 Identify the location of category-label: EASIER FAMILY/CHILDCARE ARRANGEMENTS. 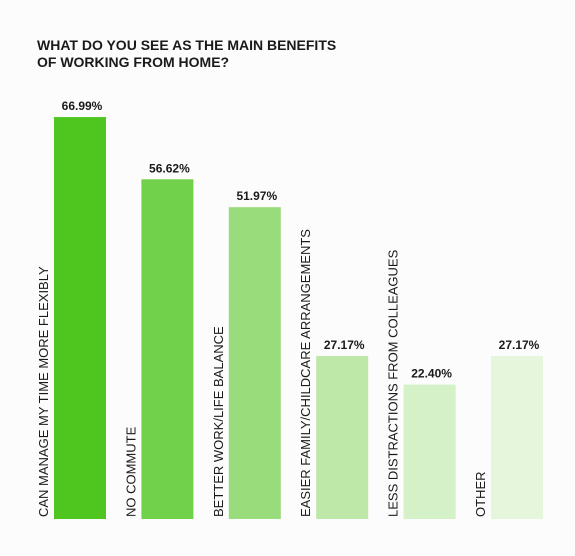
(305, 373).